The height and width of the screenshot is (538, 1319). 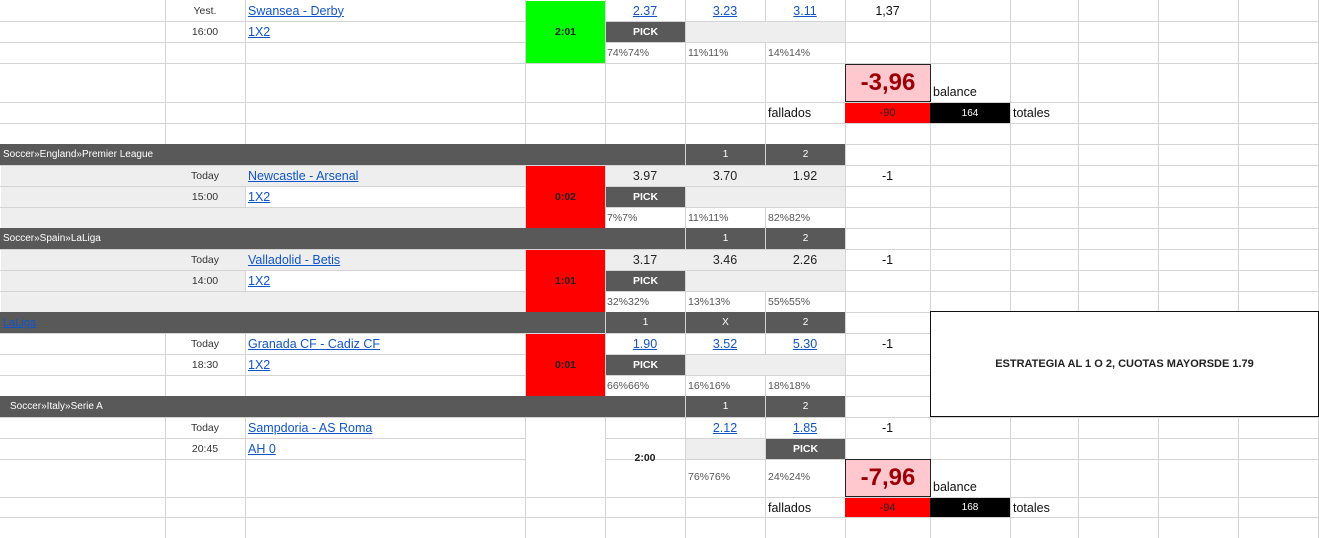 What do you see at coordinates (205, 196) in the screenshot?
I see `match-time: 15:00` at bounding box center [205, 196].